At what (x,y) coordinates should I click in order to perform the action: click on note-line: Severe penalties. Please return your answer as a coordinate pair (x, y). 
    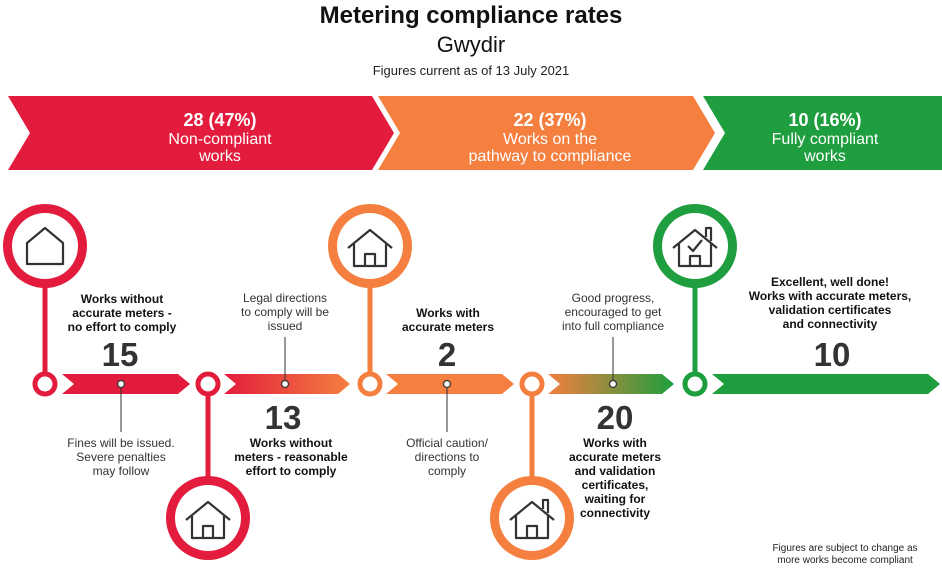
    Looking at the image, I should click on (121, 457).